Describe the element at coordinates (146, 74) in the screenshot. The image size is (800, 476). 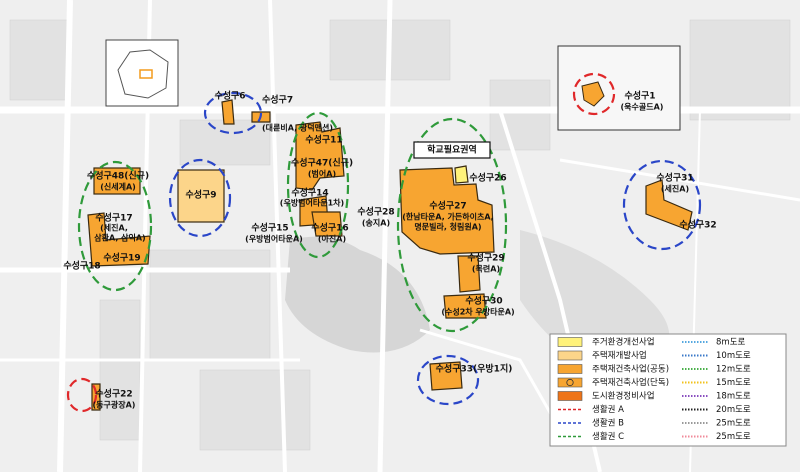
I see `inset-highlight` at that location.